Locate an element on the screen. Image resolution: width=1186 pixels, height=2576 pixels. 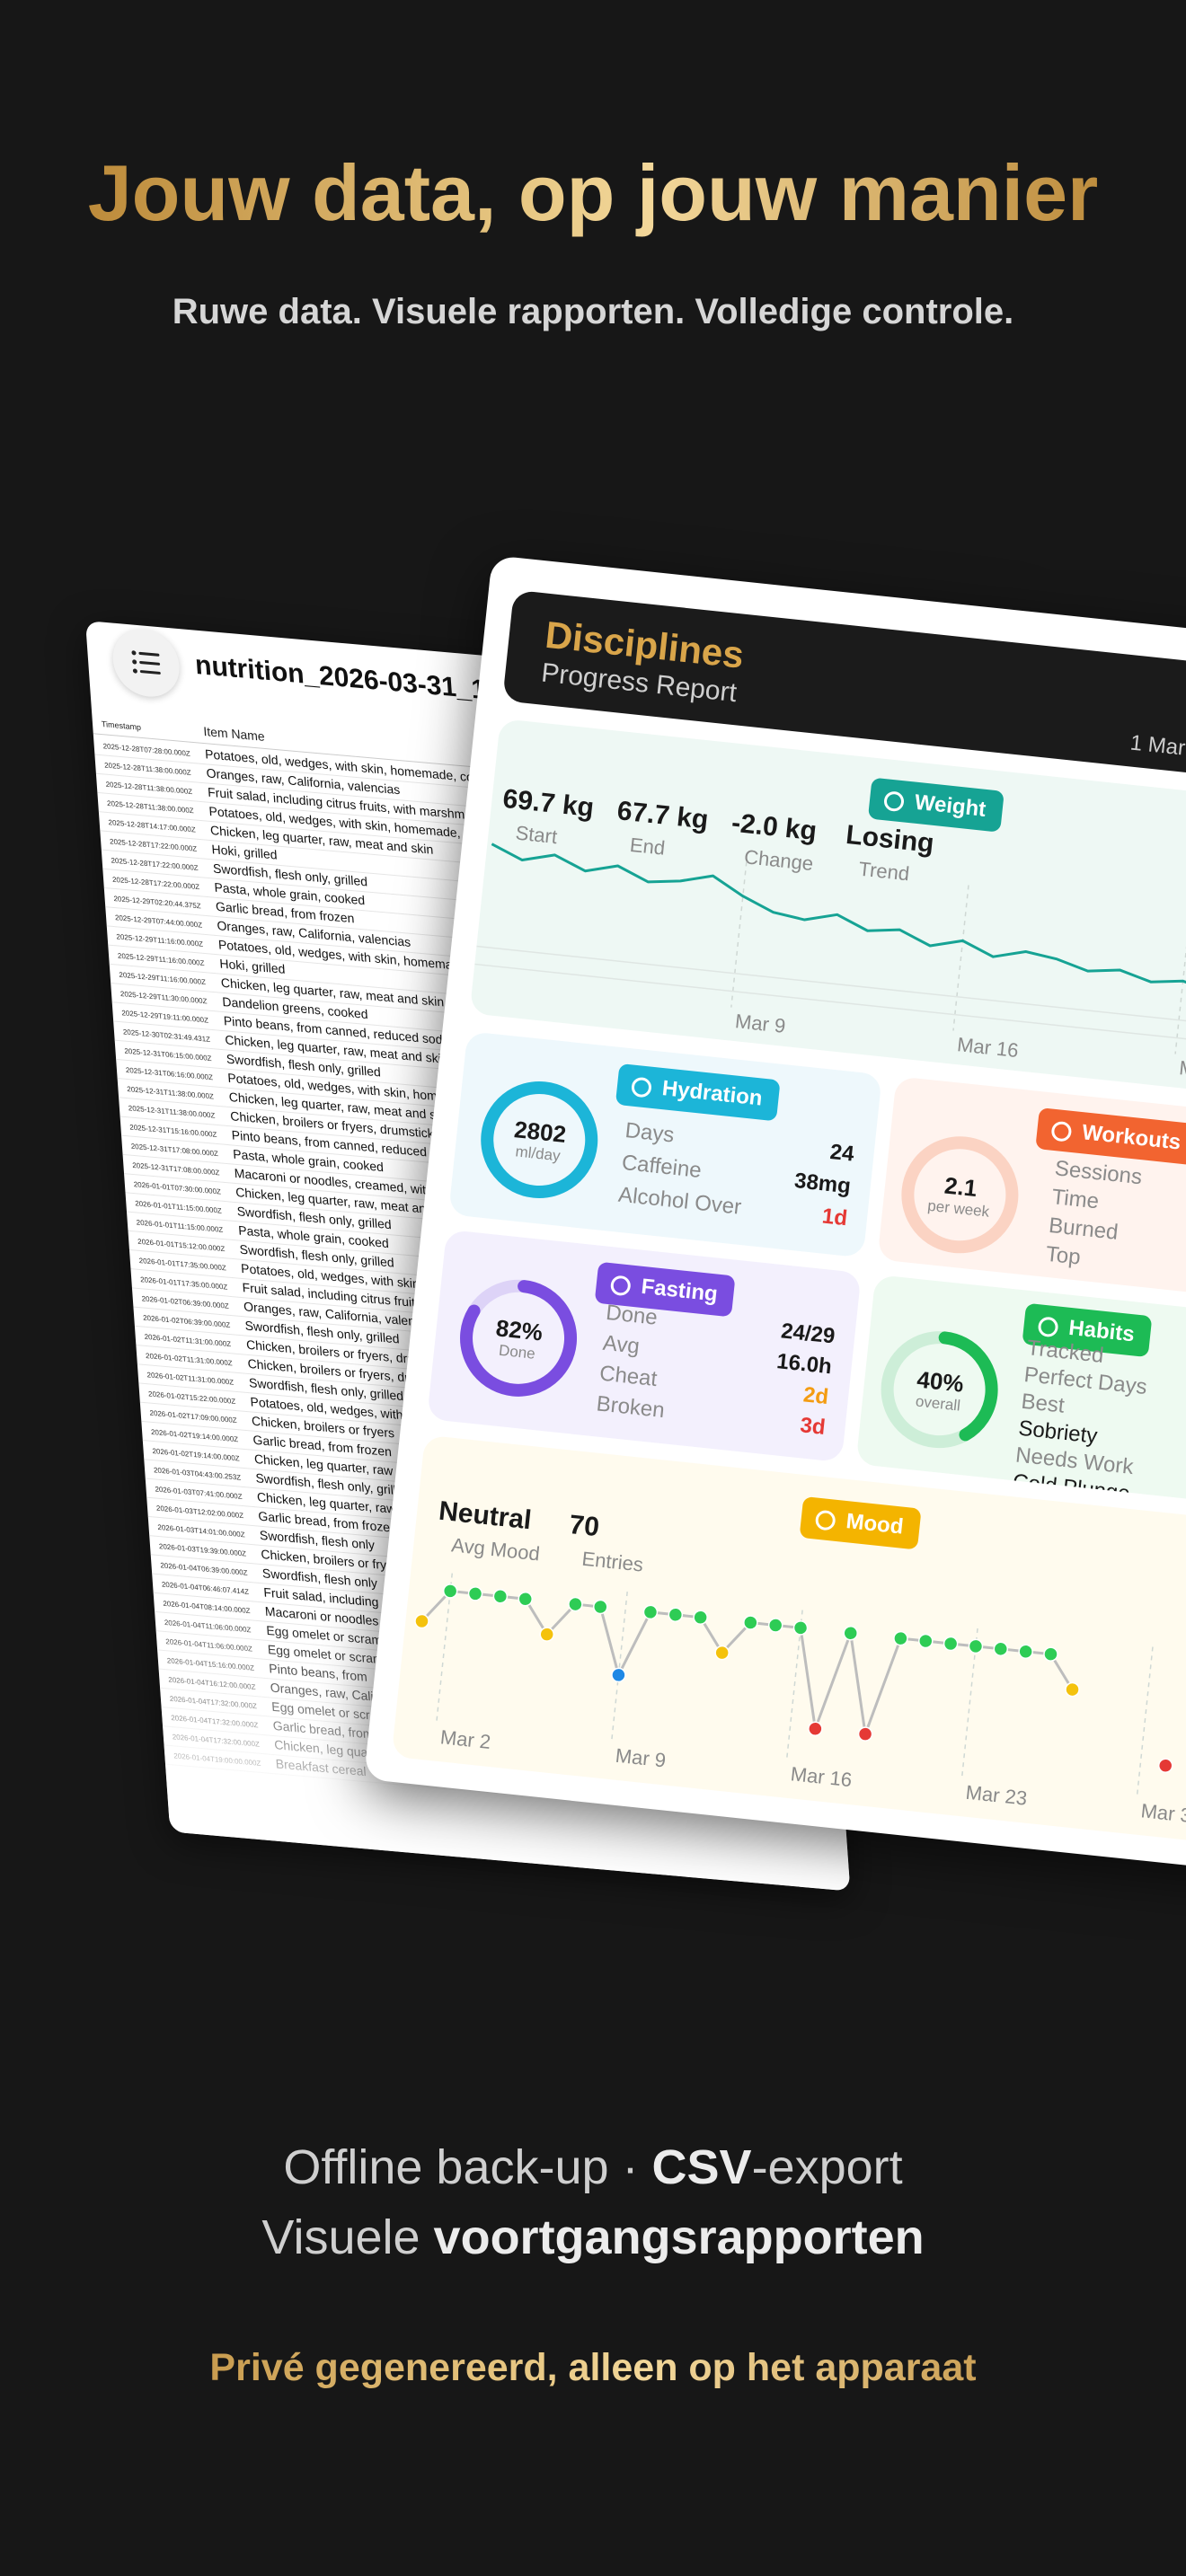
menu-button is located at coordinates (146, 663).